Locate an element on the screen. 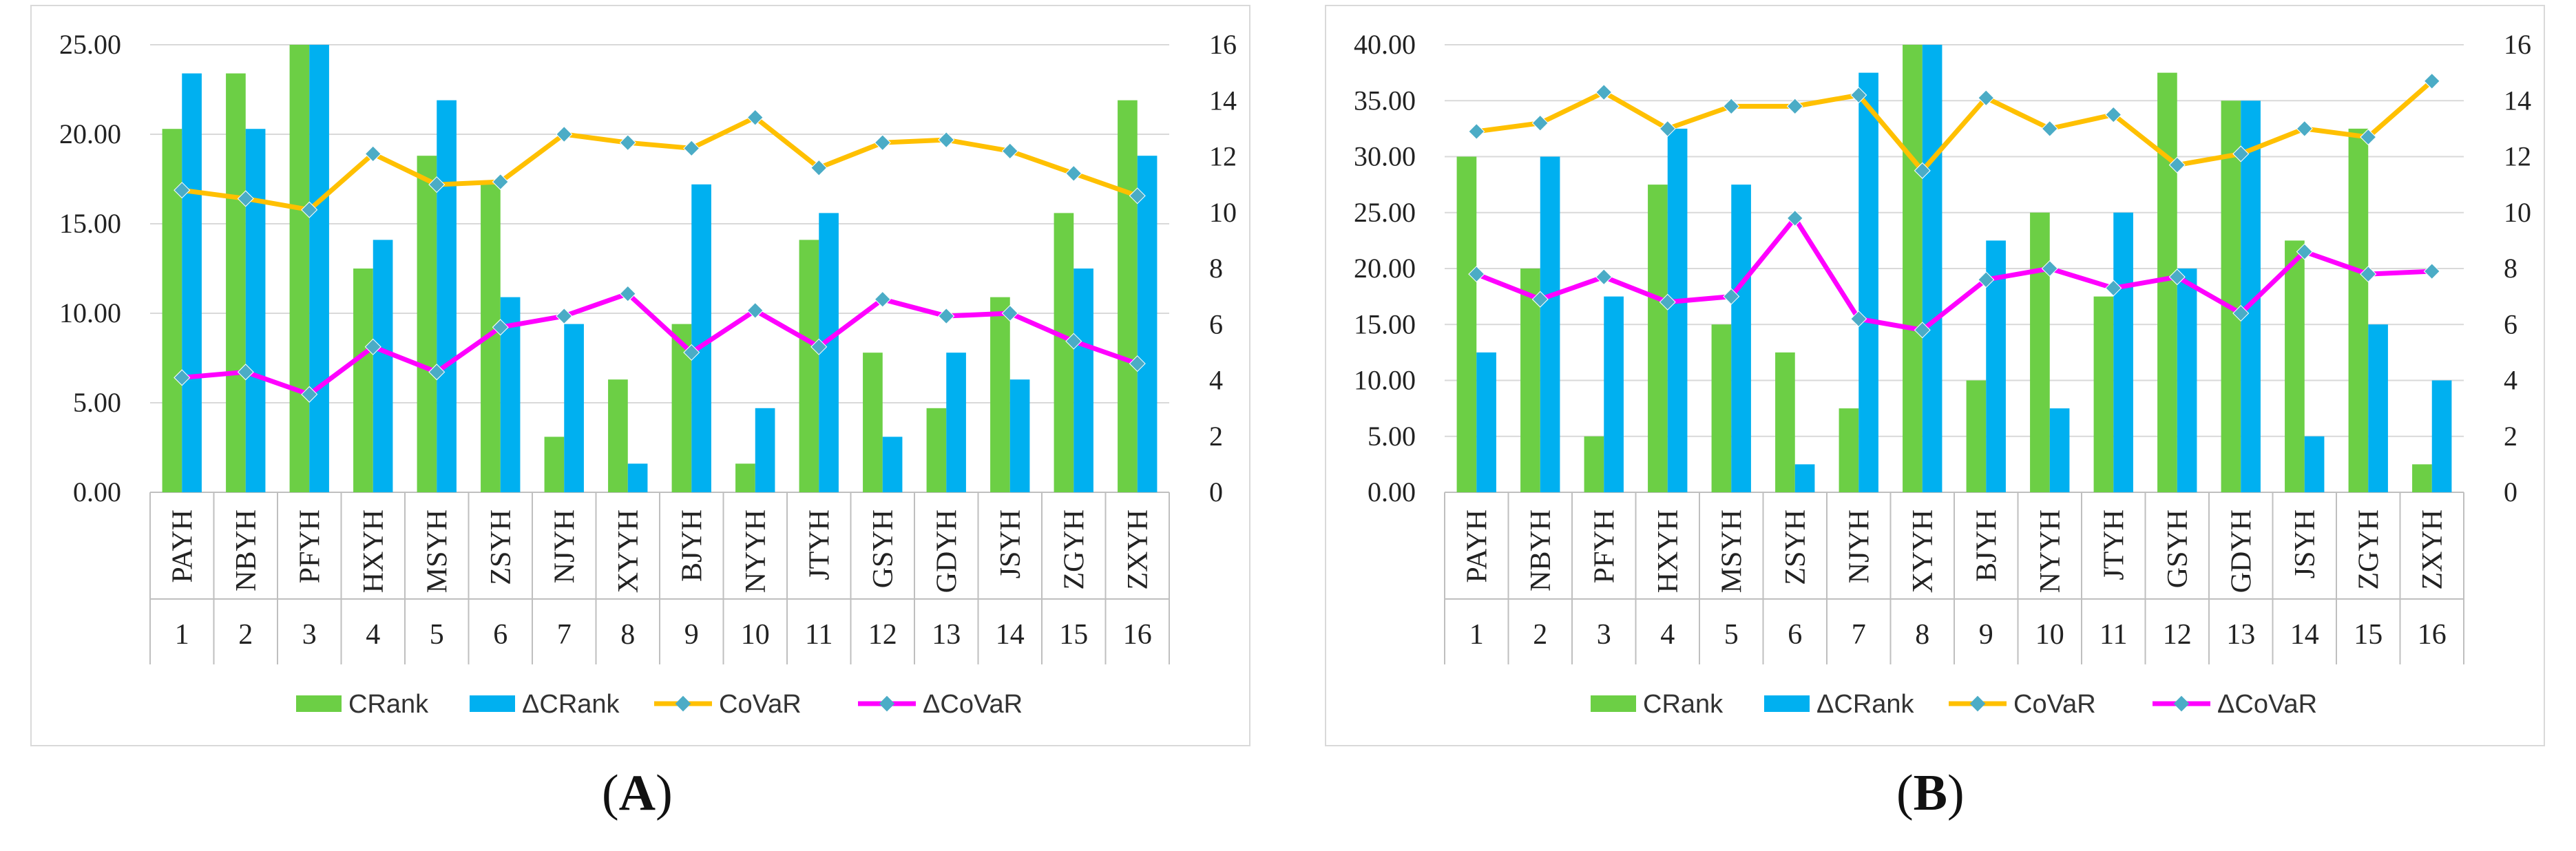  chart-b-legend-swatch-dcrank is located at coordinates (1787, 703).